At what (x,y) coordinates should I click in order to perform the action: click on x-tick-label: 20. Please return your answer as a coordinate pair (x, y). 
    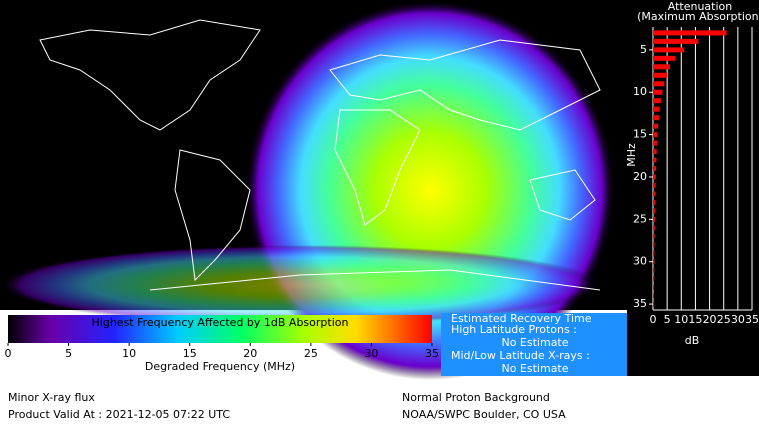
    Looking at the image, I should click on (710, 319).